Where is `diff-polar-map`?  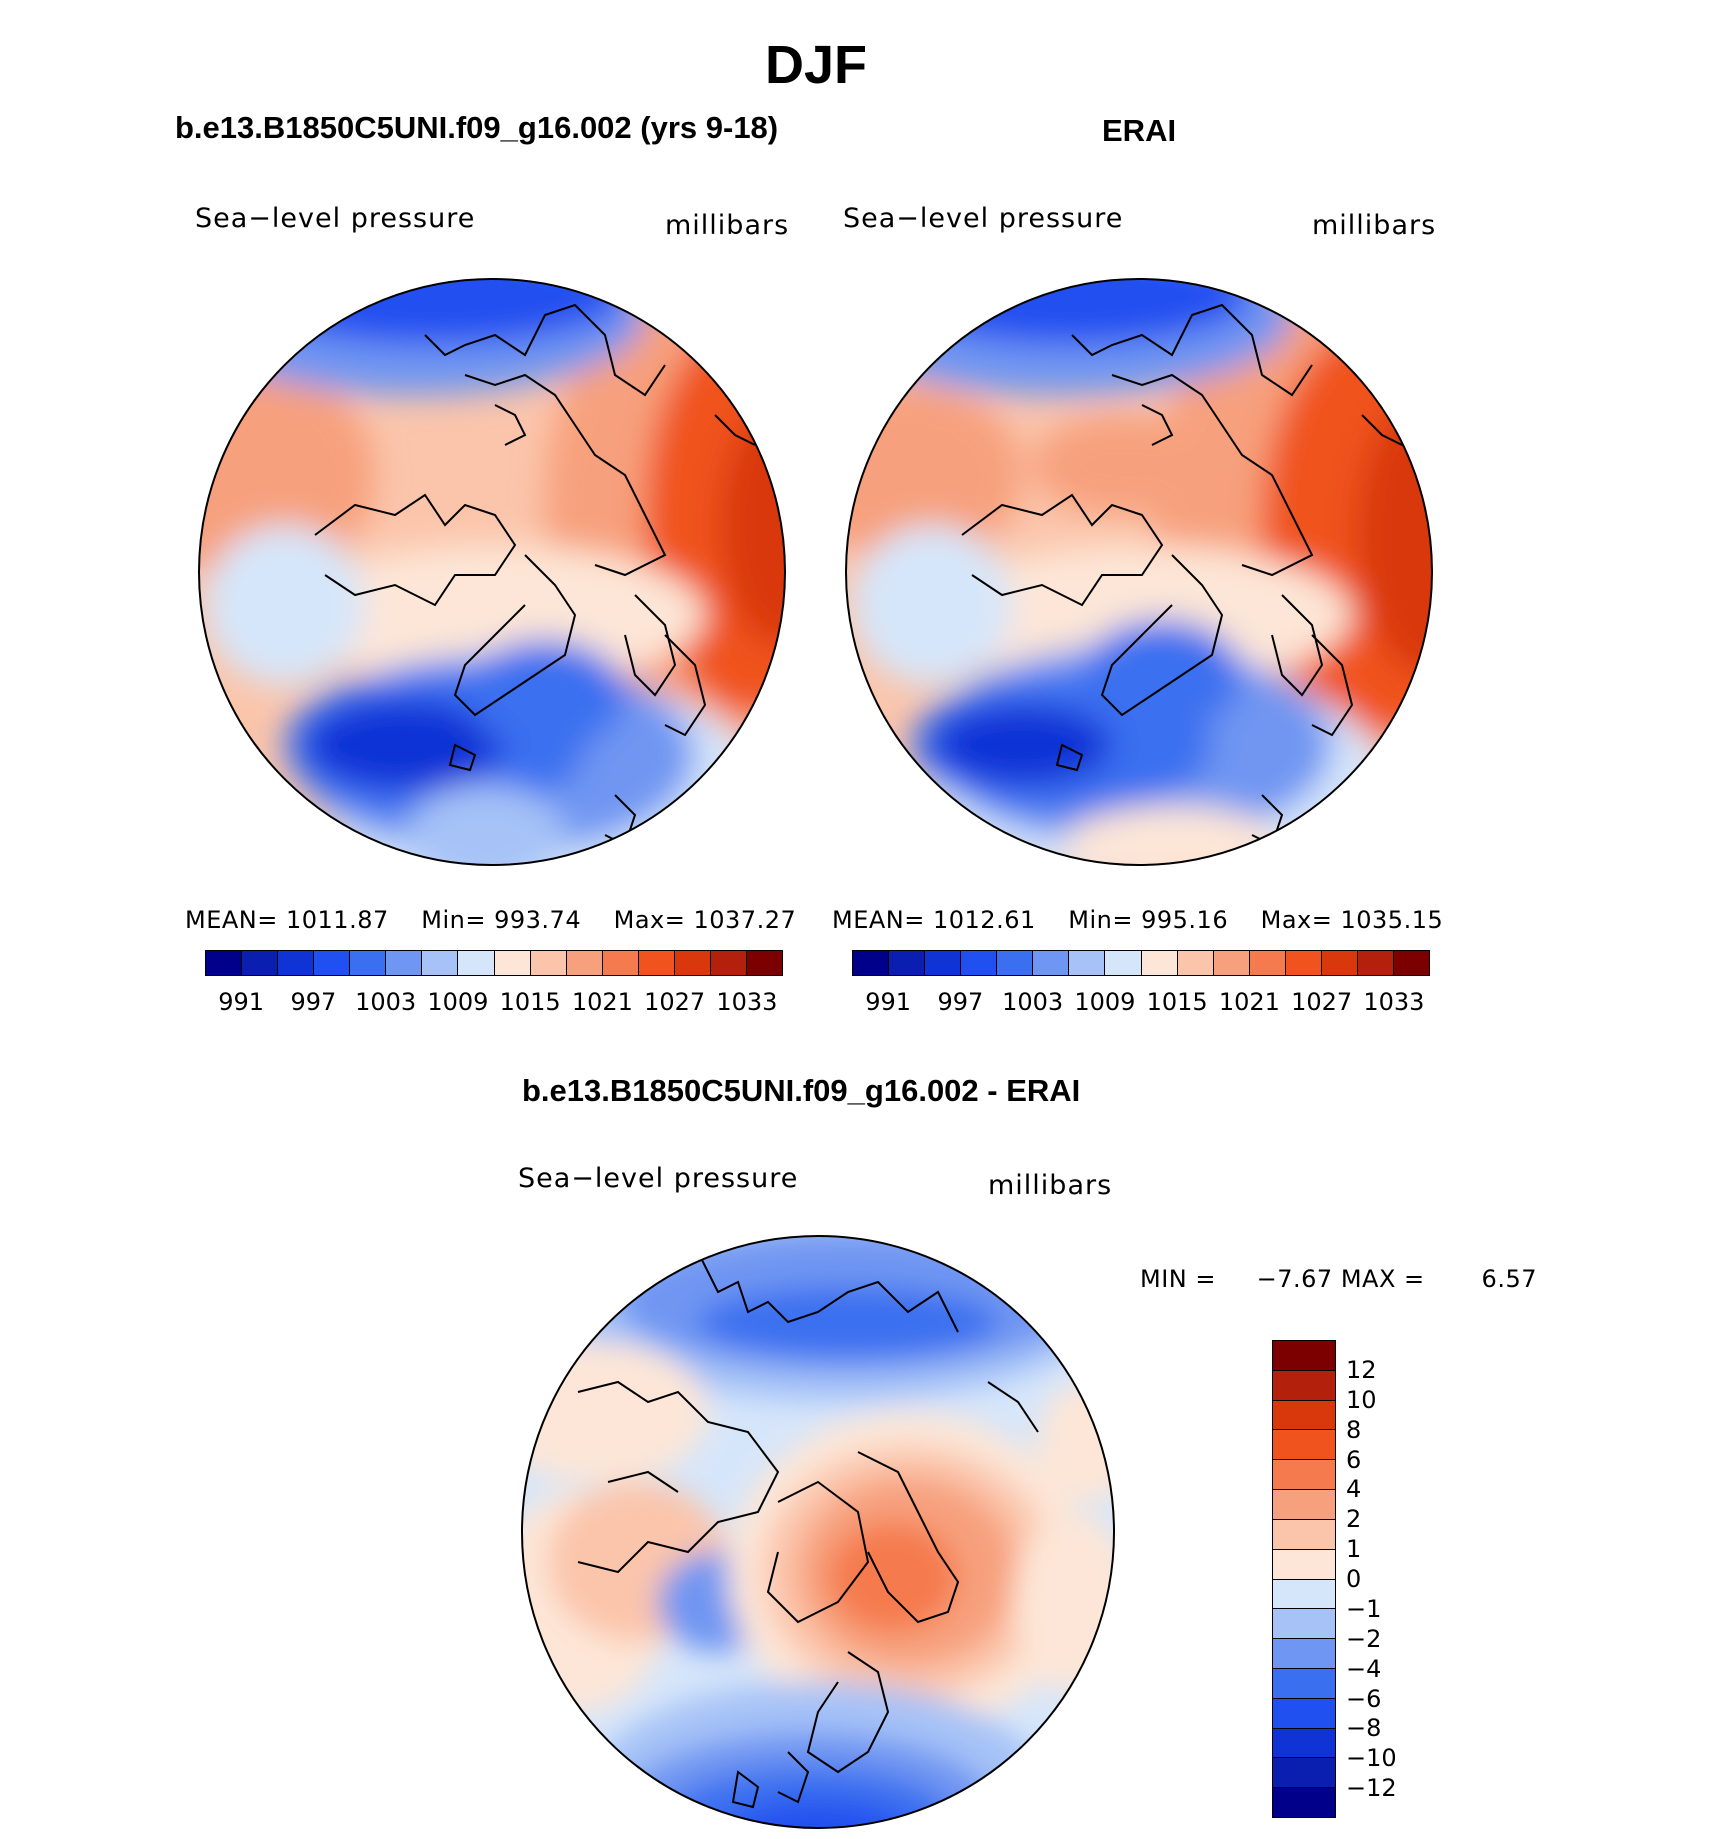
diff-polar-map is located at coordinates (818, 1532).